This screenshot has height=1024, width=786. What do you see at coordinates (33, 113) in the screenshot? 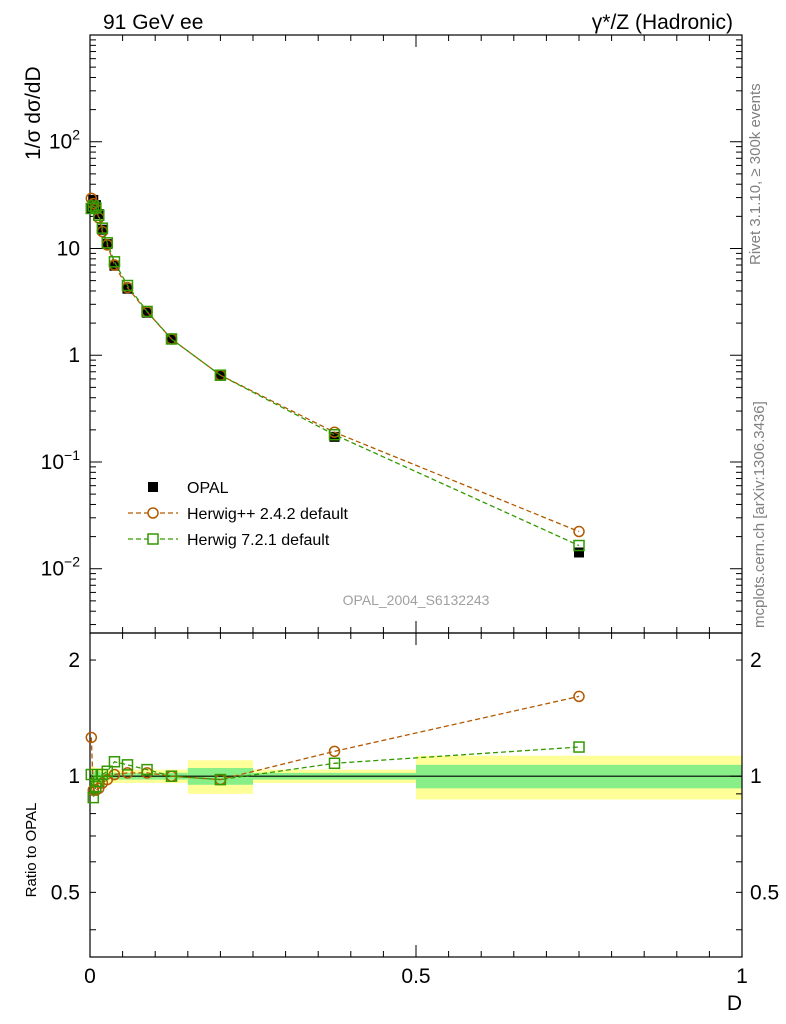
I see `main-y-axis-title: 1/σ dσ/dD` at bounding box center [33, 113].